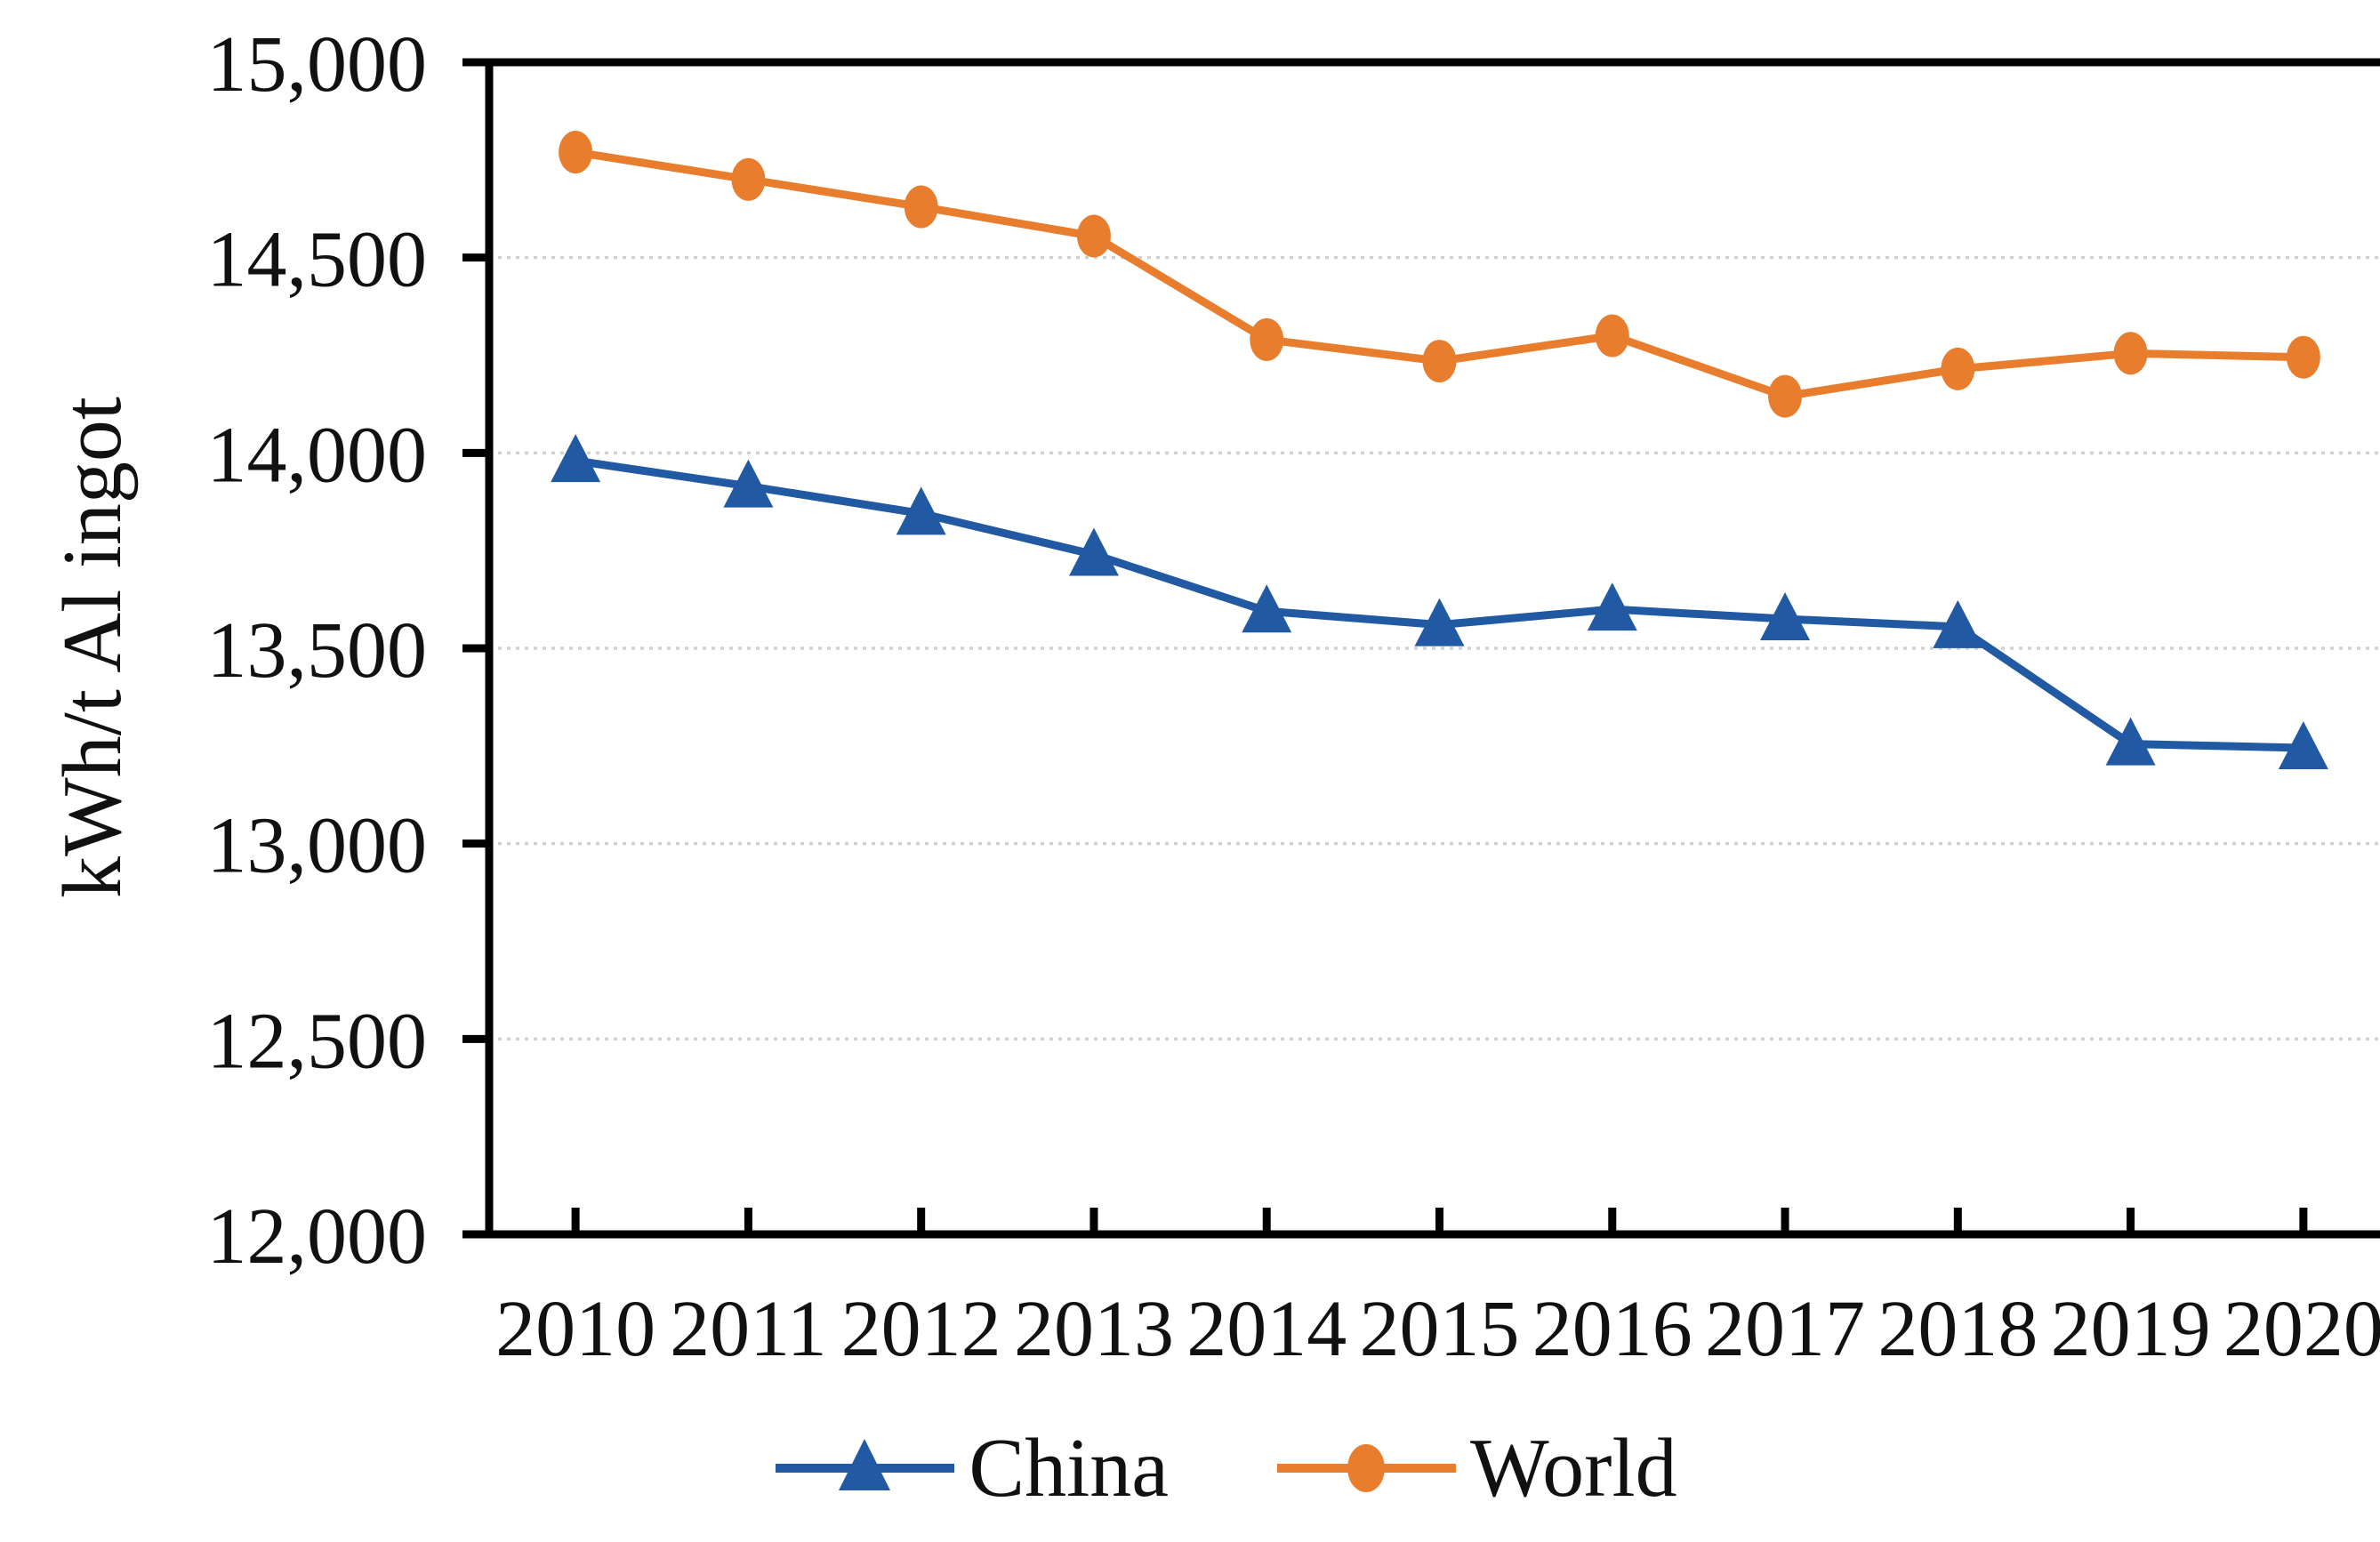 Image resolution: width=2380 pixels, height=1542 pixels. What do you see at coordinates (2303, 745) in the screenshot?
I see `china-marker-2020` at bounding box center [2303, 745].